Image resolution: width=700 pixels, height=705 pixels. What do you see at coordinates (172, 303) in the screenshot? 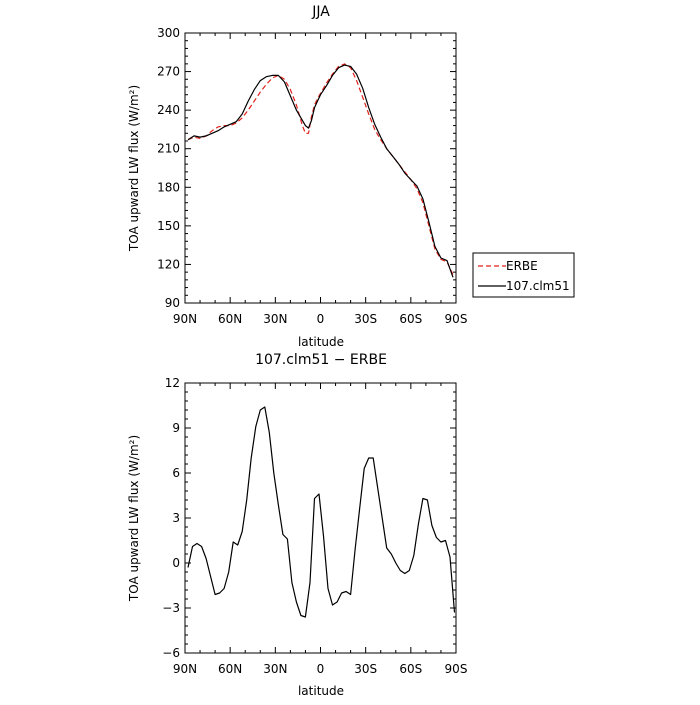
I see `y-tick-label: 90` at bounding box center [172, 303].